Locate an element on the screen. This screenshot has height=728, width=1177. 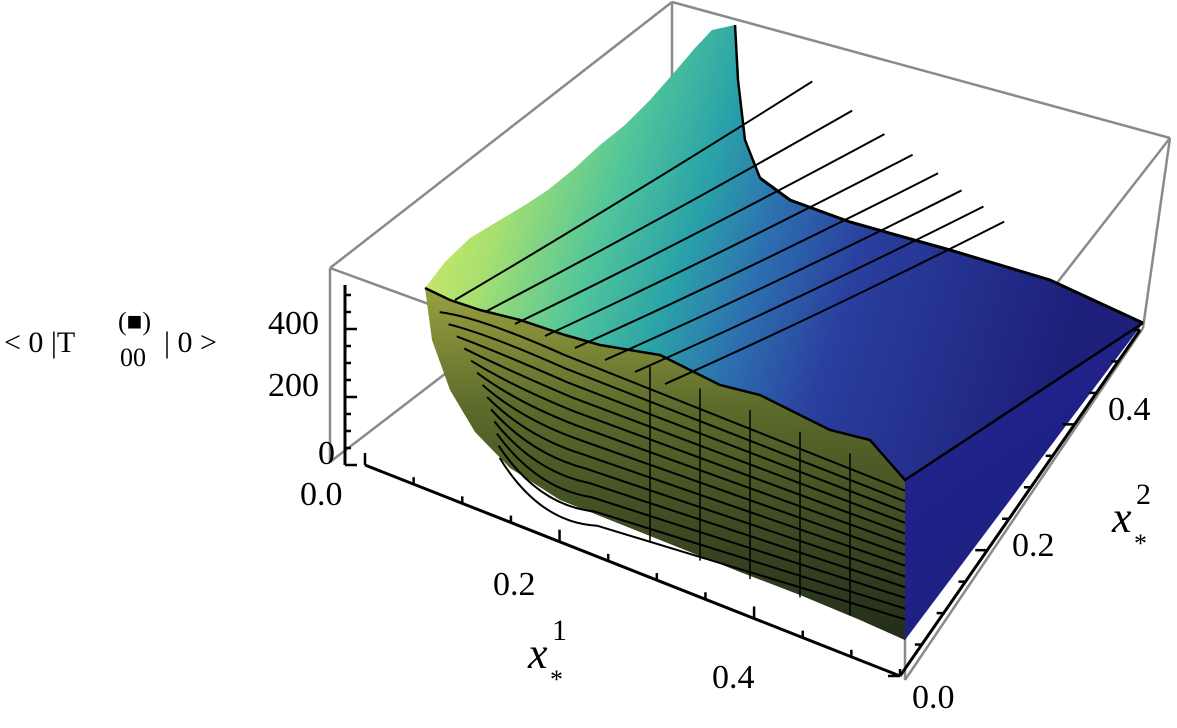
x-tick-label: 0.4 is located at coordinates (733, 677).